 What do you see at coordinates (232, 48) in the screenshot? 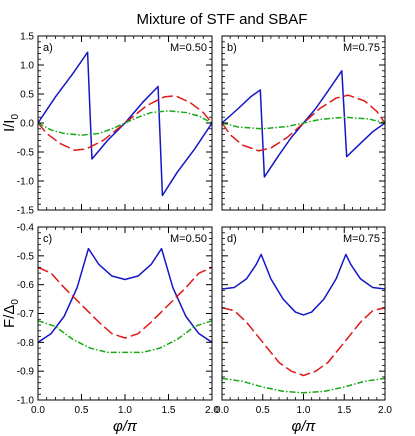
I see `panel-label: b)` at bounding box center [232, 48].